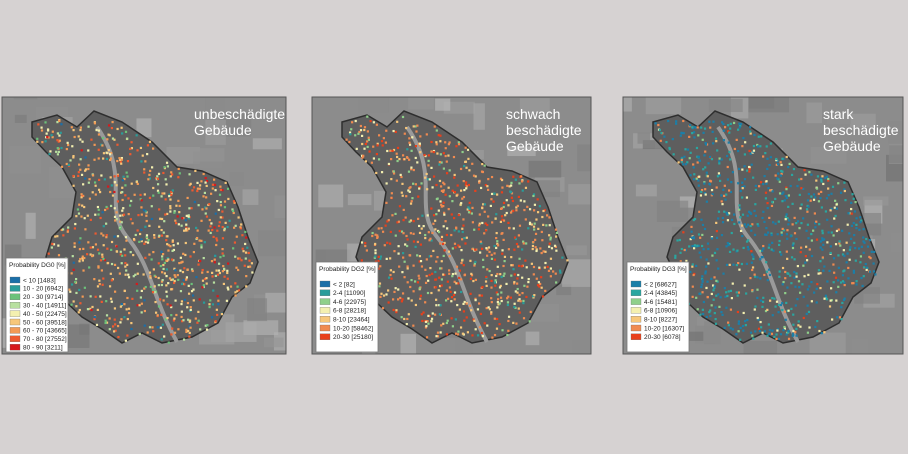 The height and width of the screenshot is (454, 908). What do you see at coordinates (758, 234) in the screenshot?
I see `river` at bounding box center [758, 234].